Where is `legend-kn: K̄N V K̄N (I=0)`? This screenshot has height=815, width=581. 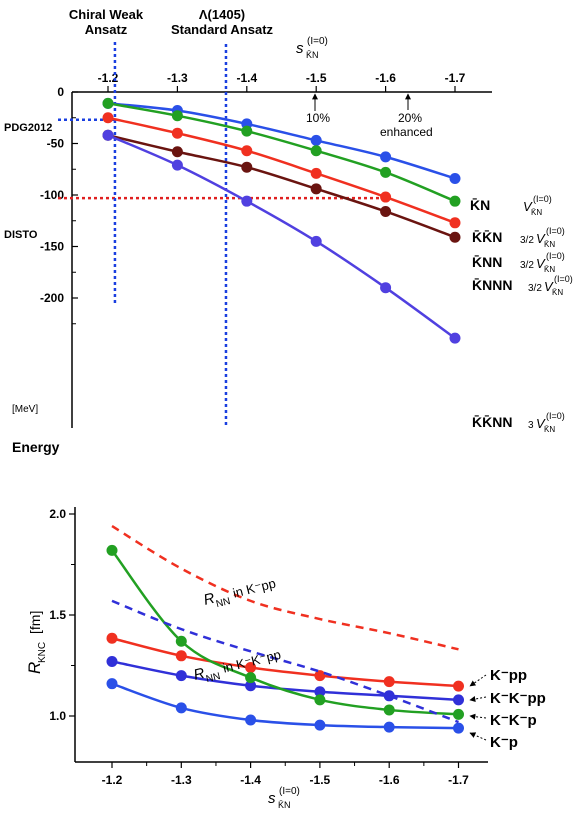 legend-kn: K̄N V K̄N (I=0) is located at coordinates (511, 205).